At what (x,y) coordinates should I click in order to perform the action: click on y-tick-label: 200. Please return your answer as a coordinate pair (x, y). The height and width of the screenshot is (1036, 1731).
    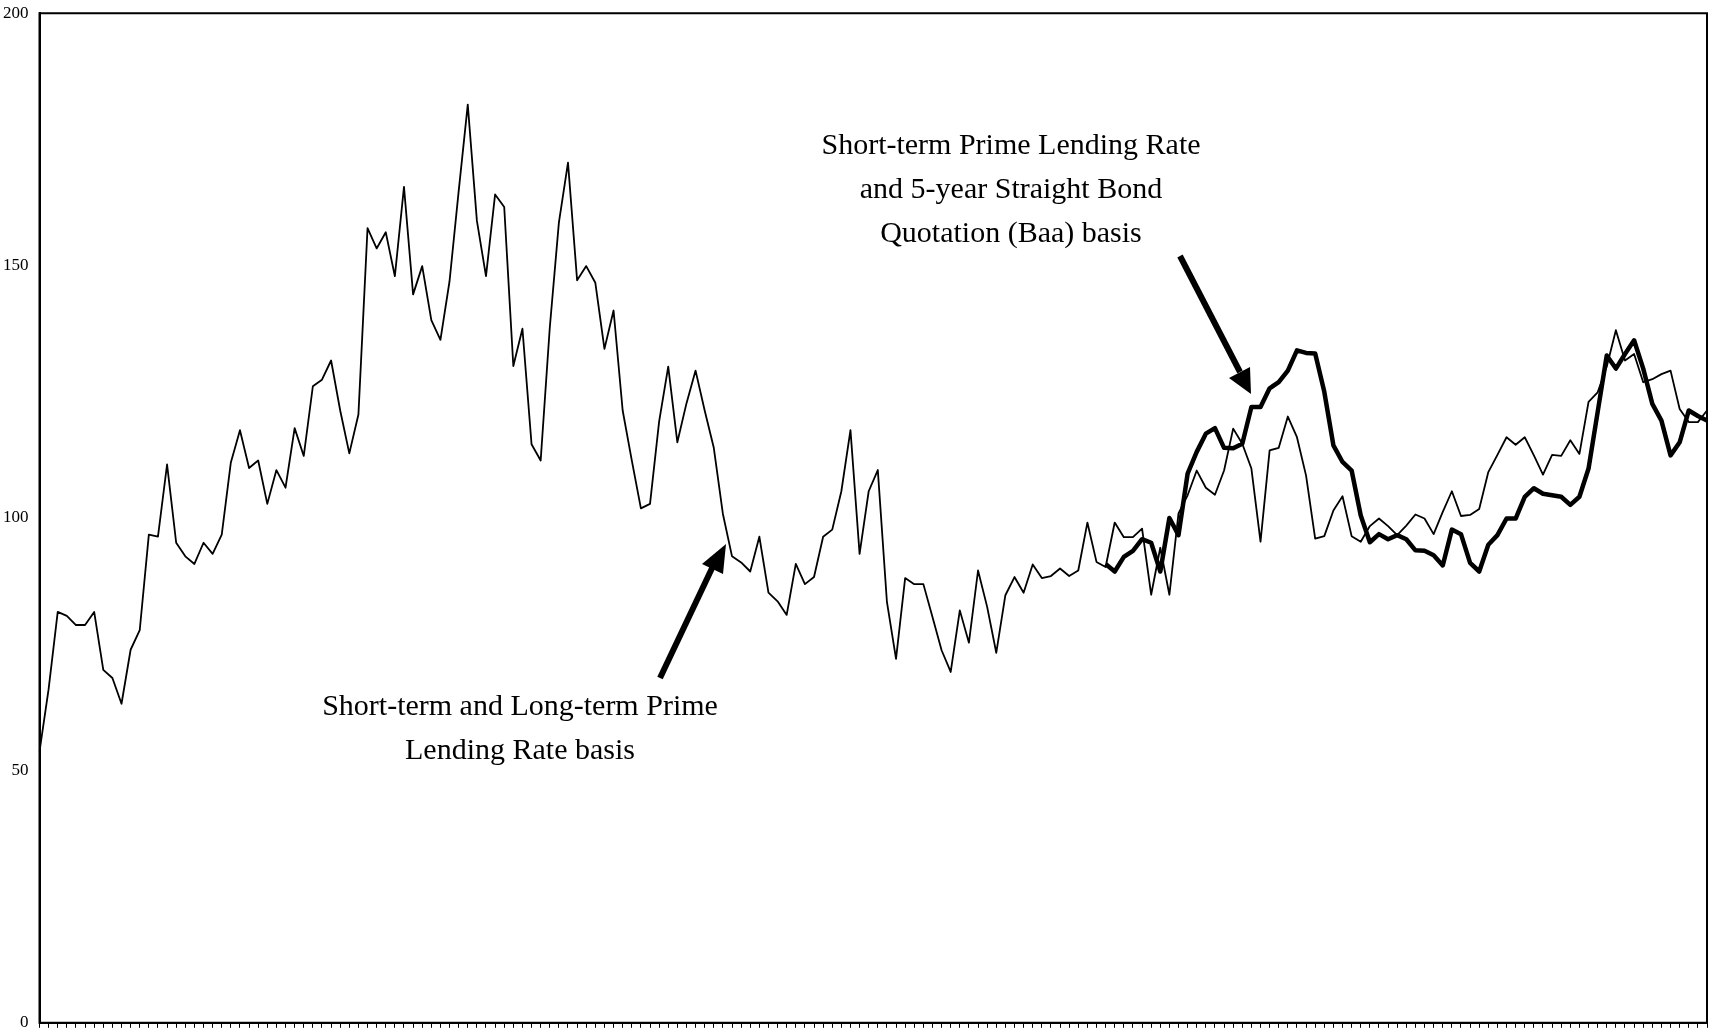
    Looking at the image, I should click on (16, 12).